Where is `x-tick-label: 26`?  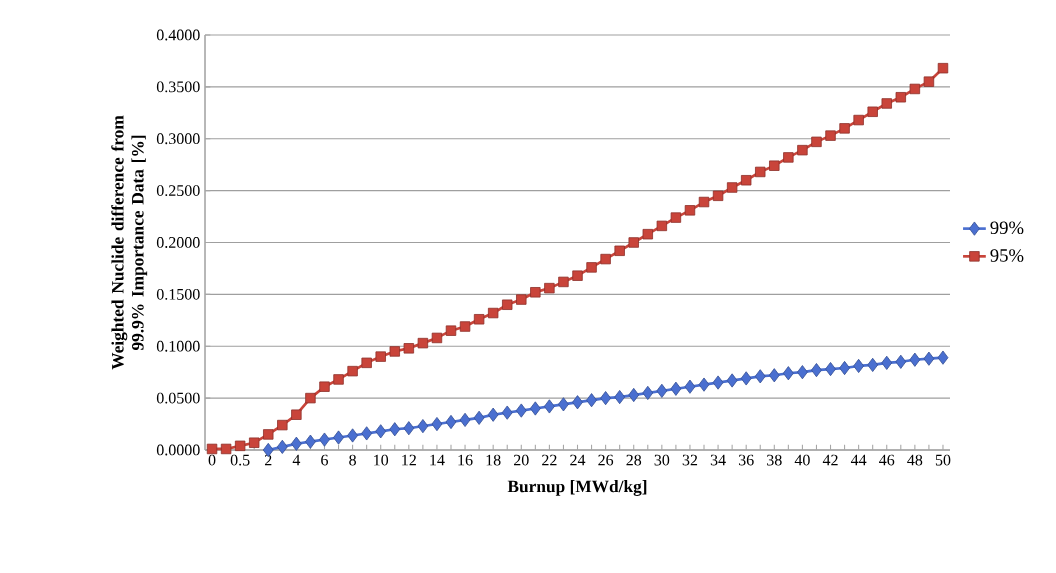
x-tick-label: 26 is located at coordinates (606, 460).